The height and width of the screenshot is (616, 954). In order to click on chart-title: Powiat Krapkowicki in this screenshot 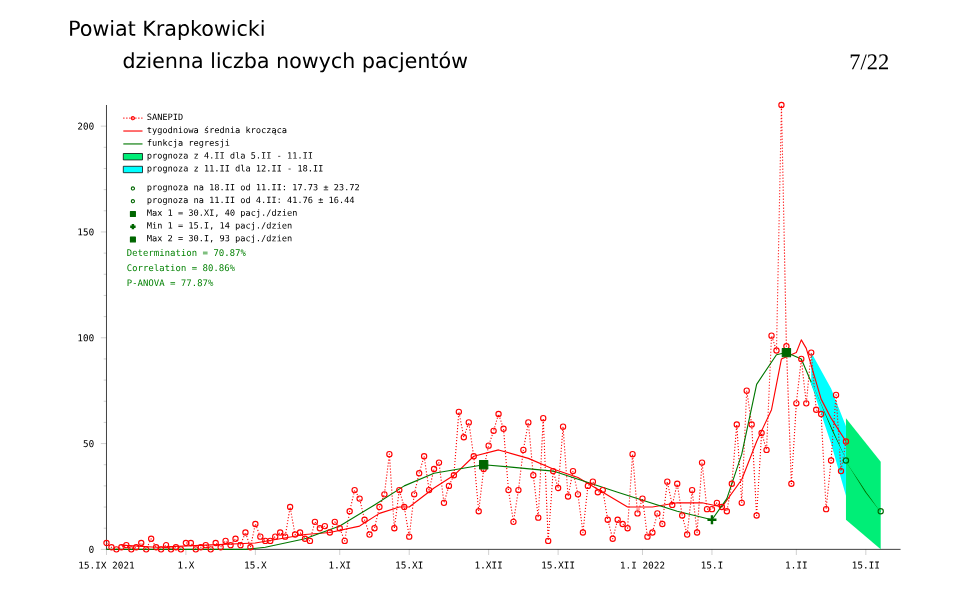, I will do `click(167, 29)`.